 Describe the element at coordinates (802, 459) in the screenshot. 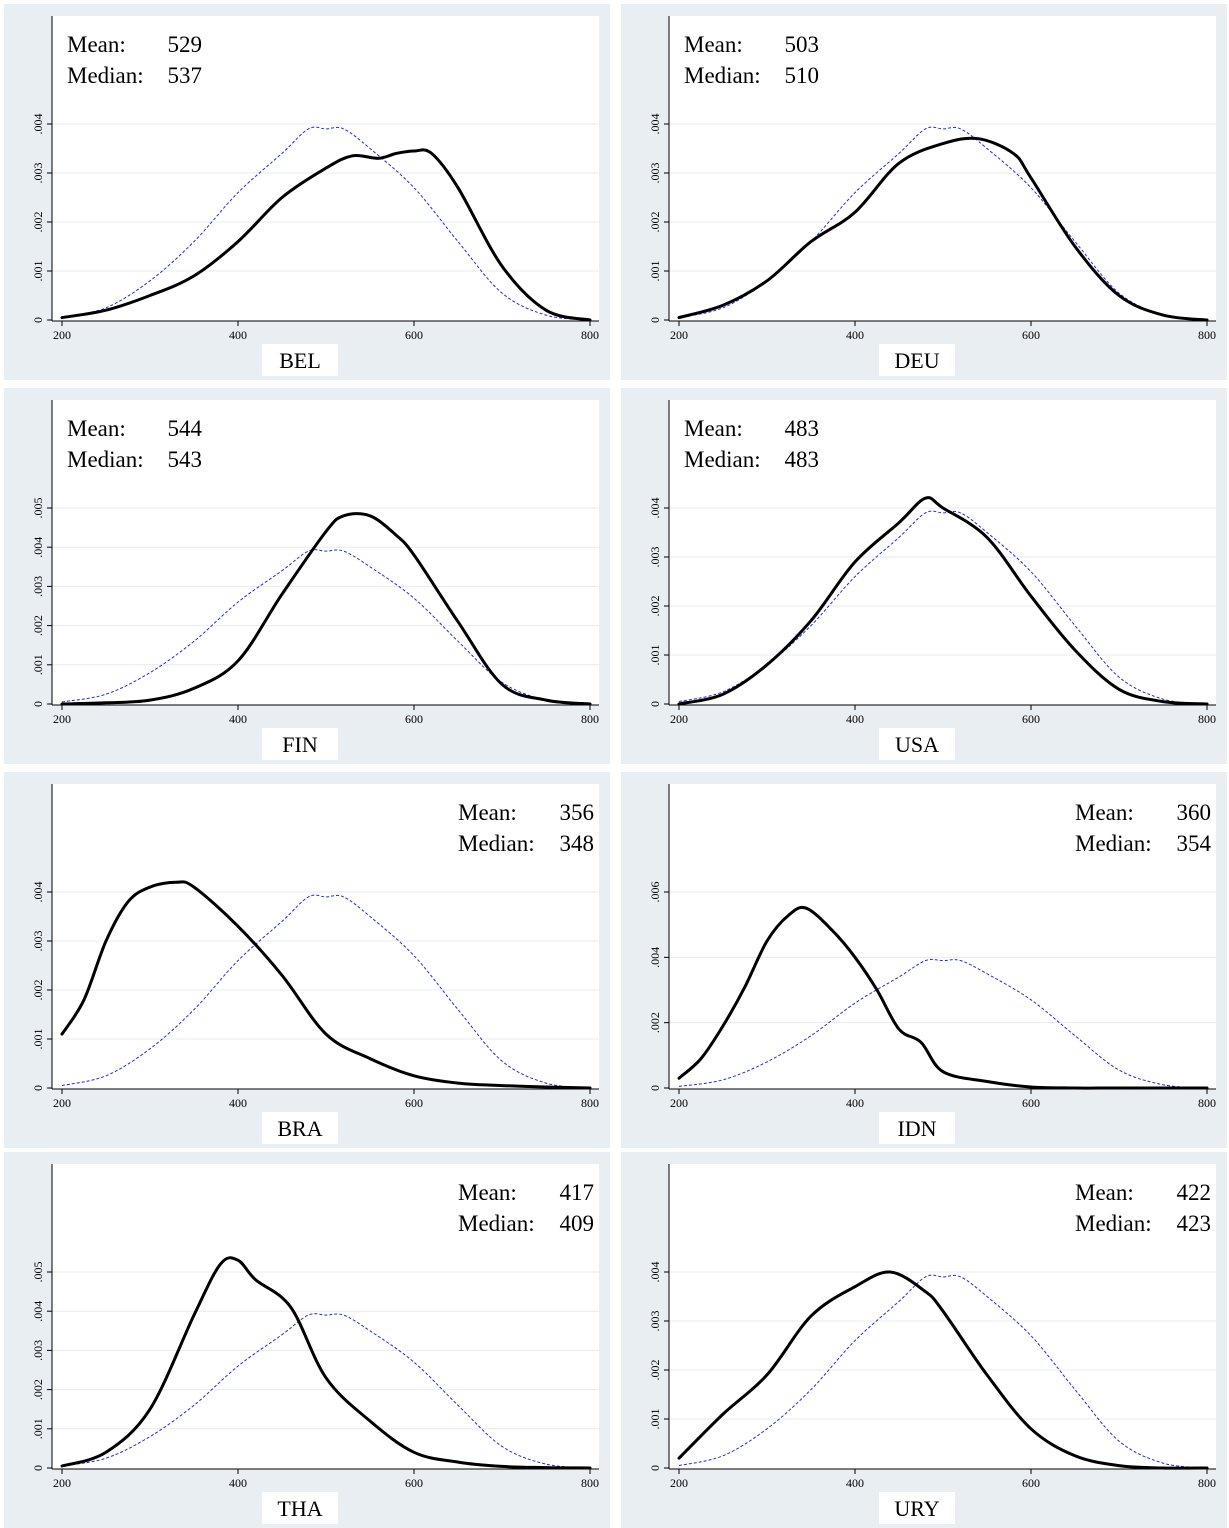

I see `median-value: 483` at that location.